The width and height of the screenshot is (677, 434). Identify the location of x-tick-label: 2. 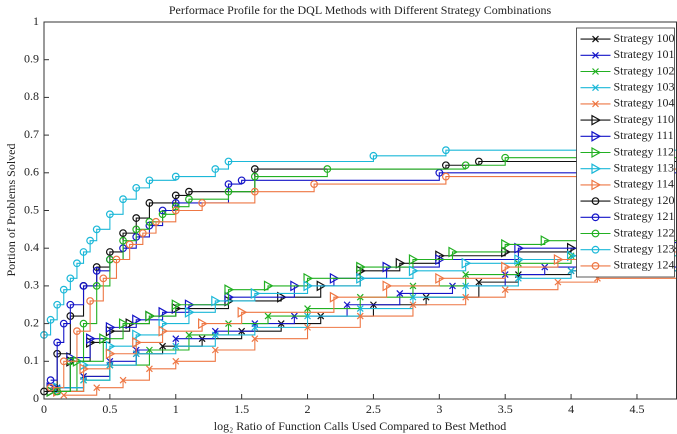
(308, 409).